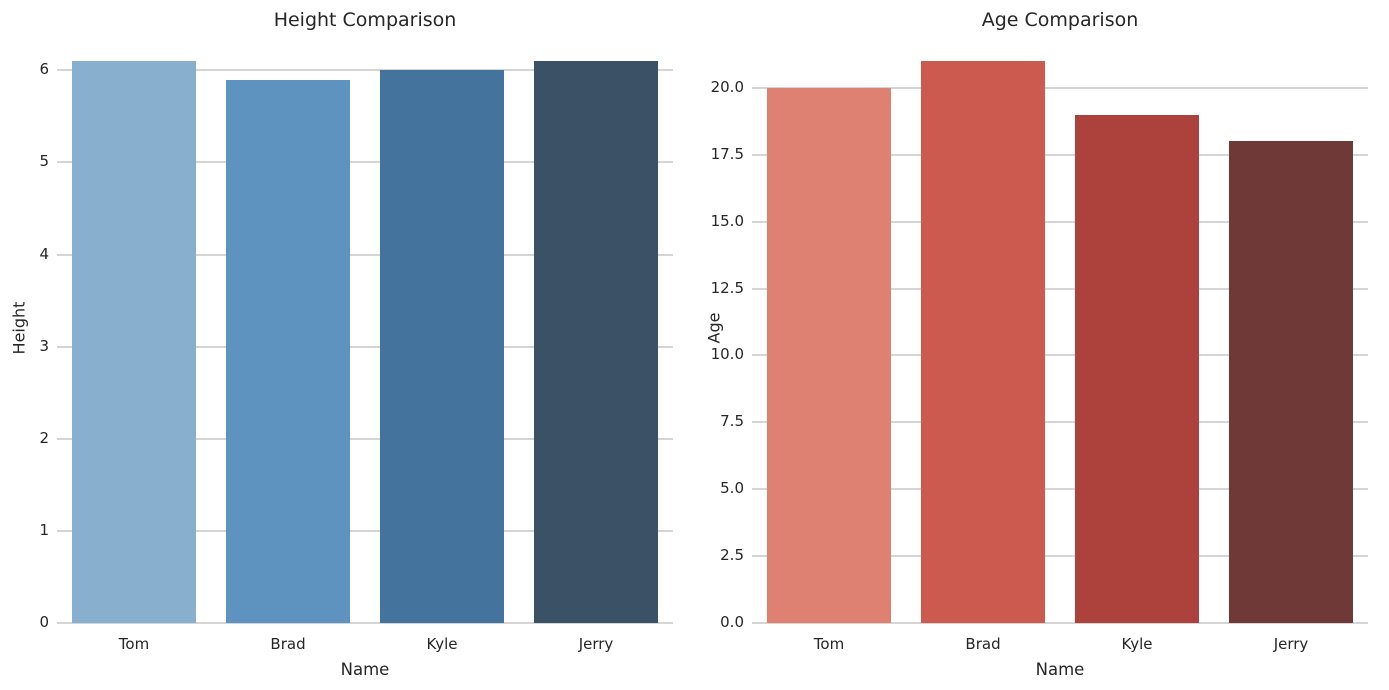 The image size is (1389, 690). What do you see at coordinates (44, 345) in the screenshot?
I see `y-tick-label: 3` at bounding box center [44, 345].